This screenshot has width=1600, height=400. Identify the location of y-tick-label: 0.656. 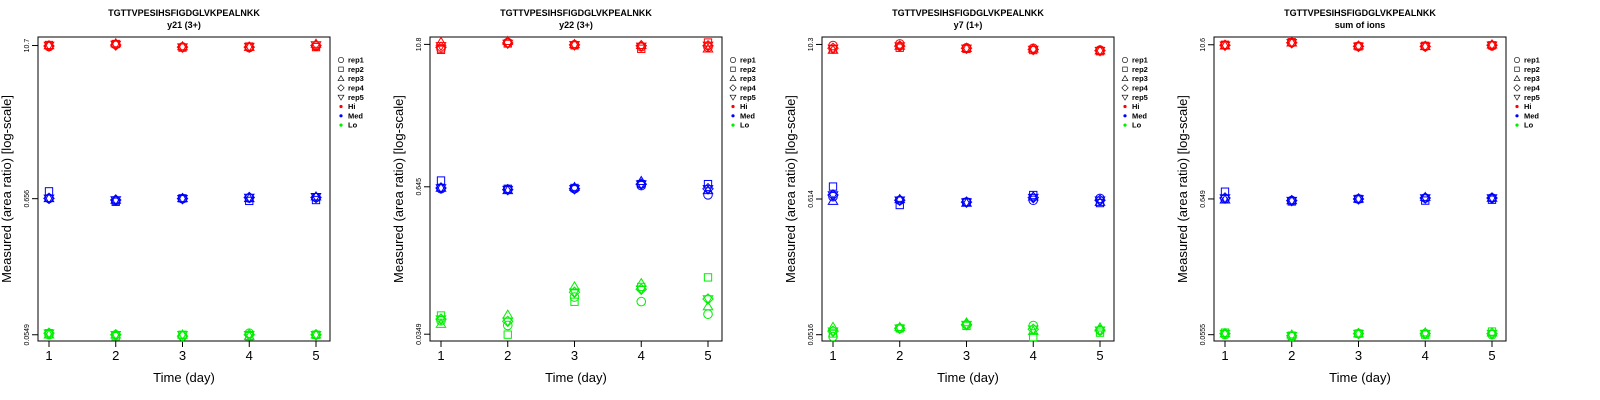
(27, 199).